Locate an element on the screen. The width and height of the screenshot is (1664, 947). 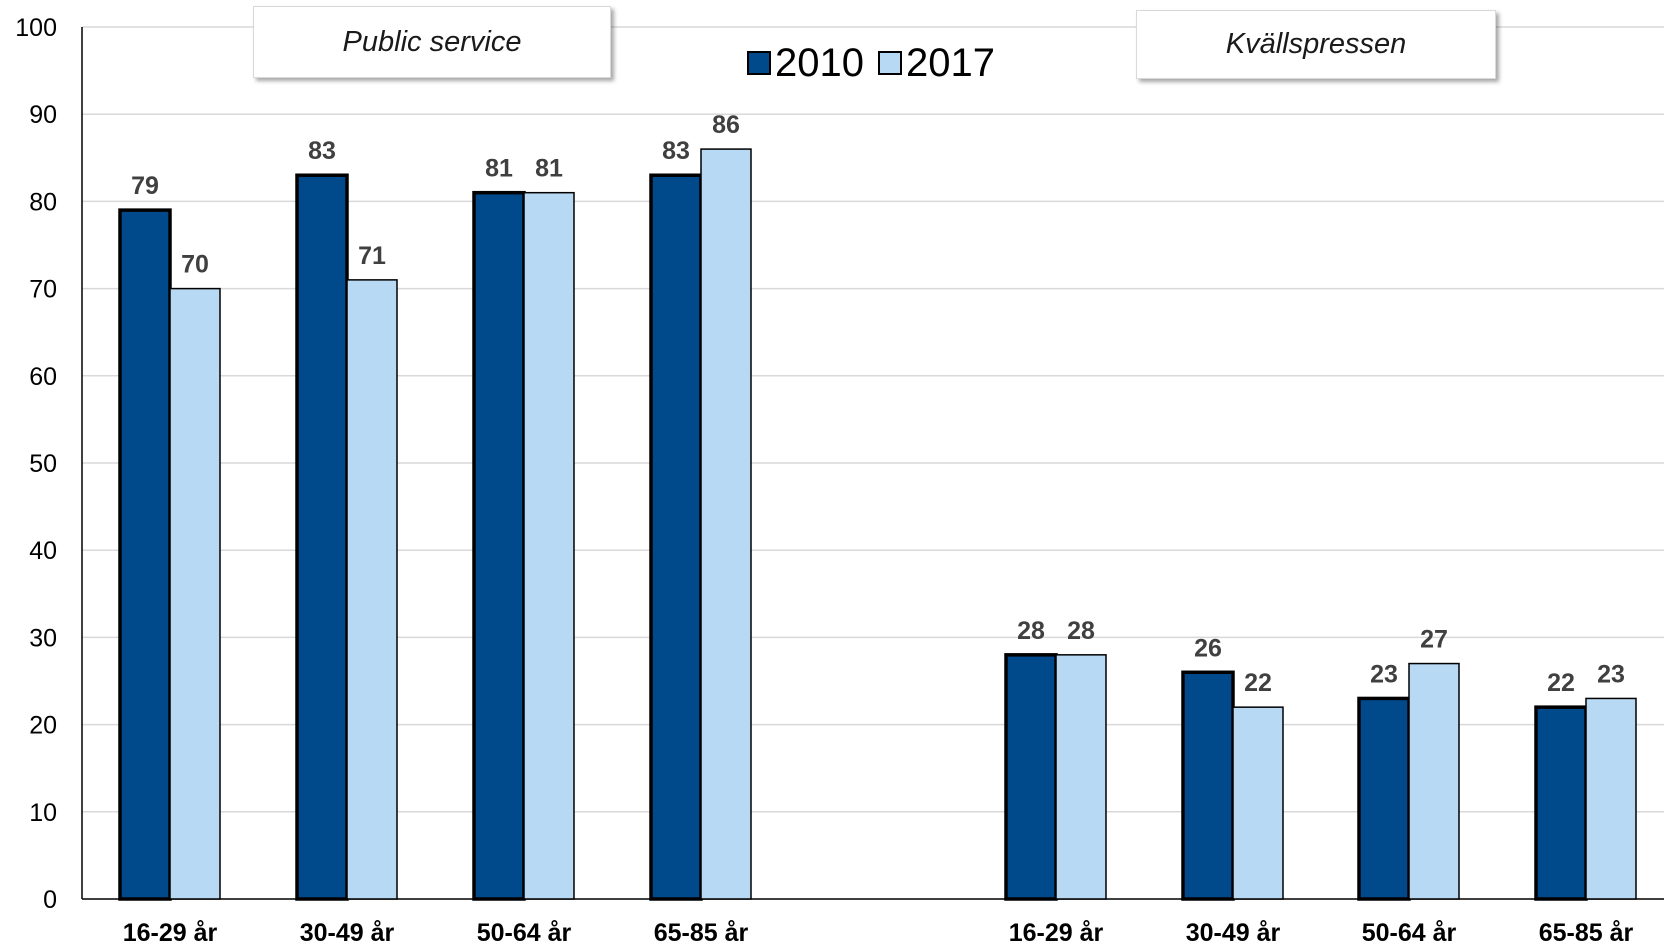
panel-label-text: Kvällspressen is located at coordinates (1316, 44).